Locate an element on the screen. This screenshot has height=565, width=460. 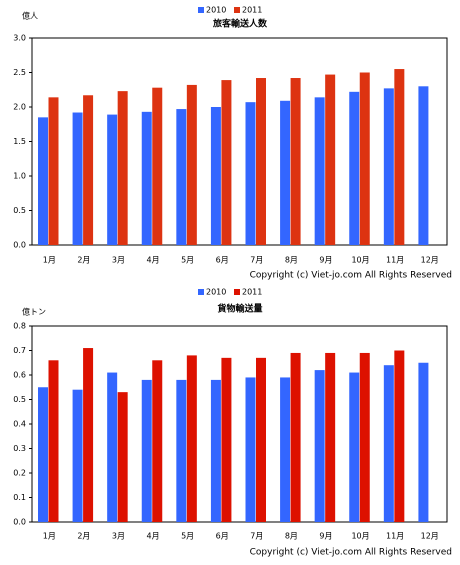
unit-label: 億トン is located at coordinates (34, 312).